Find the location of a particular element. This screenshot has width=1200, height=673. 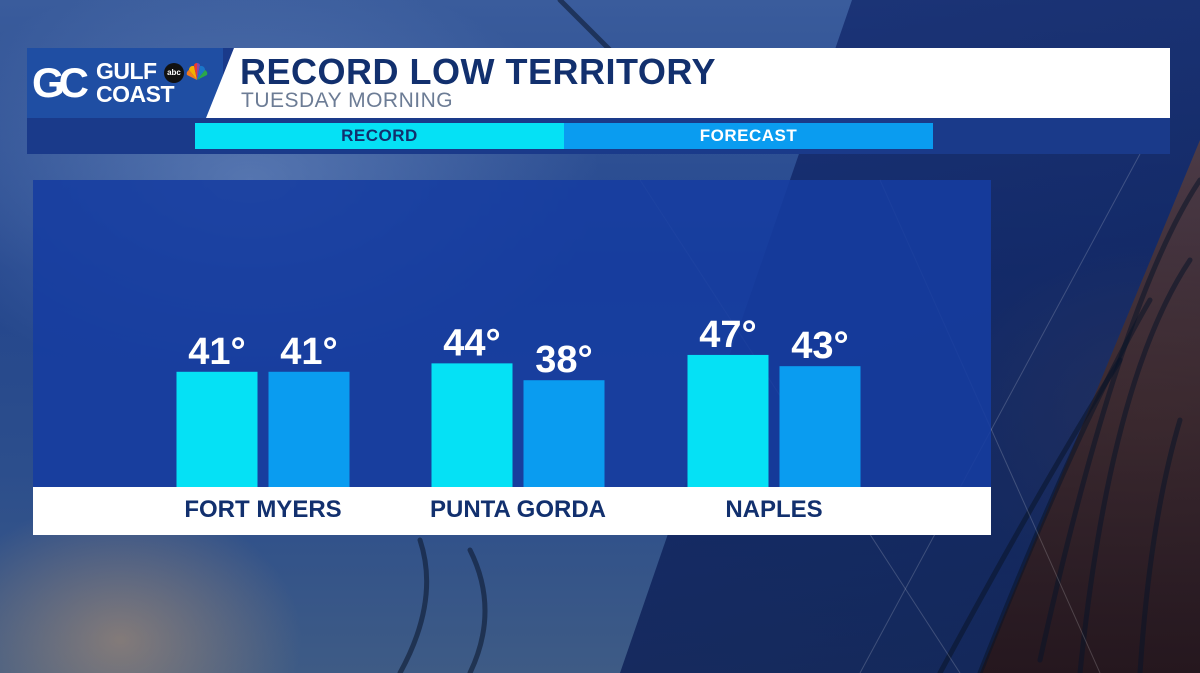

value-label-forecast-fort-myers: 41° is located at coordinates (308, 352).